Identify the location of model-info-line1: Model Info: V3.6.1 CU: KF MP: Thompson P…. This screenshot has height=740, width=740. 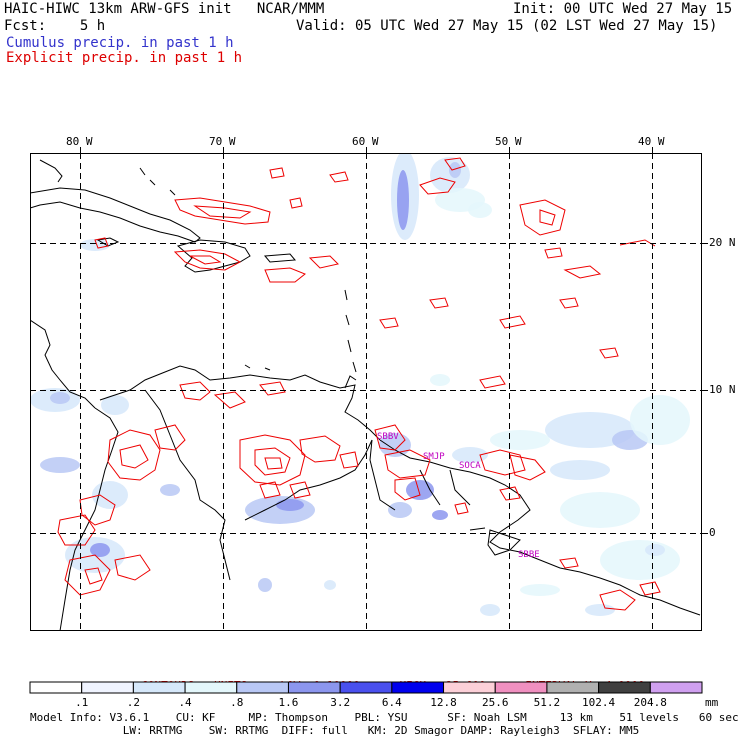
(384, 717).